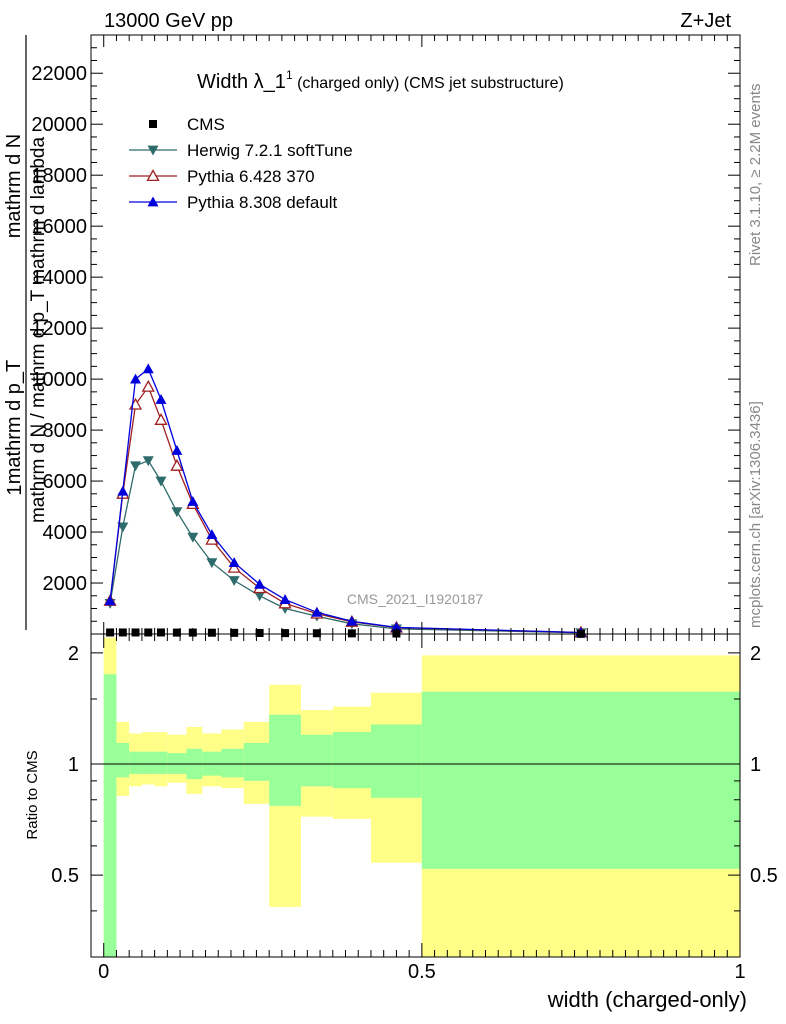  I want to click on ratio-y-tick-label-right: 0.5, so click(764, 876).